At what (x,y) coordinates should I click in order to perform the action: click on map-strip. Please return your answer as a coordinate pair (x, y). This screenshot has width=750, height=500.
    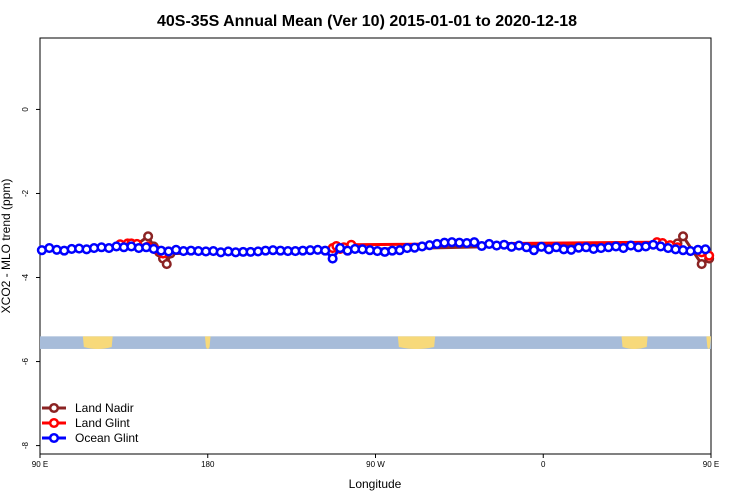
    Looking at the image, I should click on (375, 342).